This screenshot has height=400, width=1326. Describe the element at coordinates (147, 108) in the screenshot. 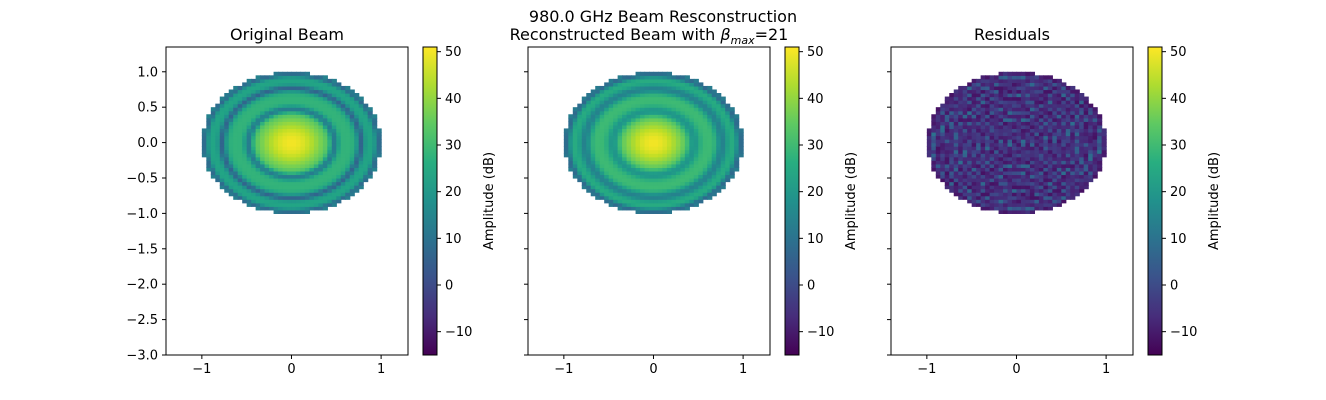

I see `y-tick-label: 0.5` at that location.